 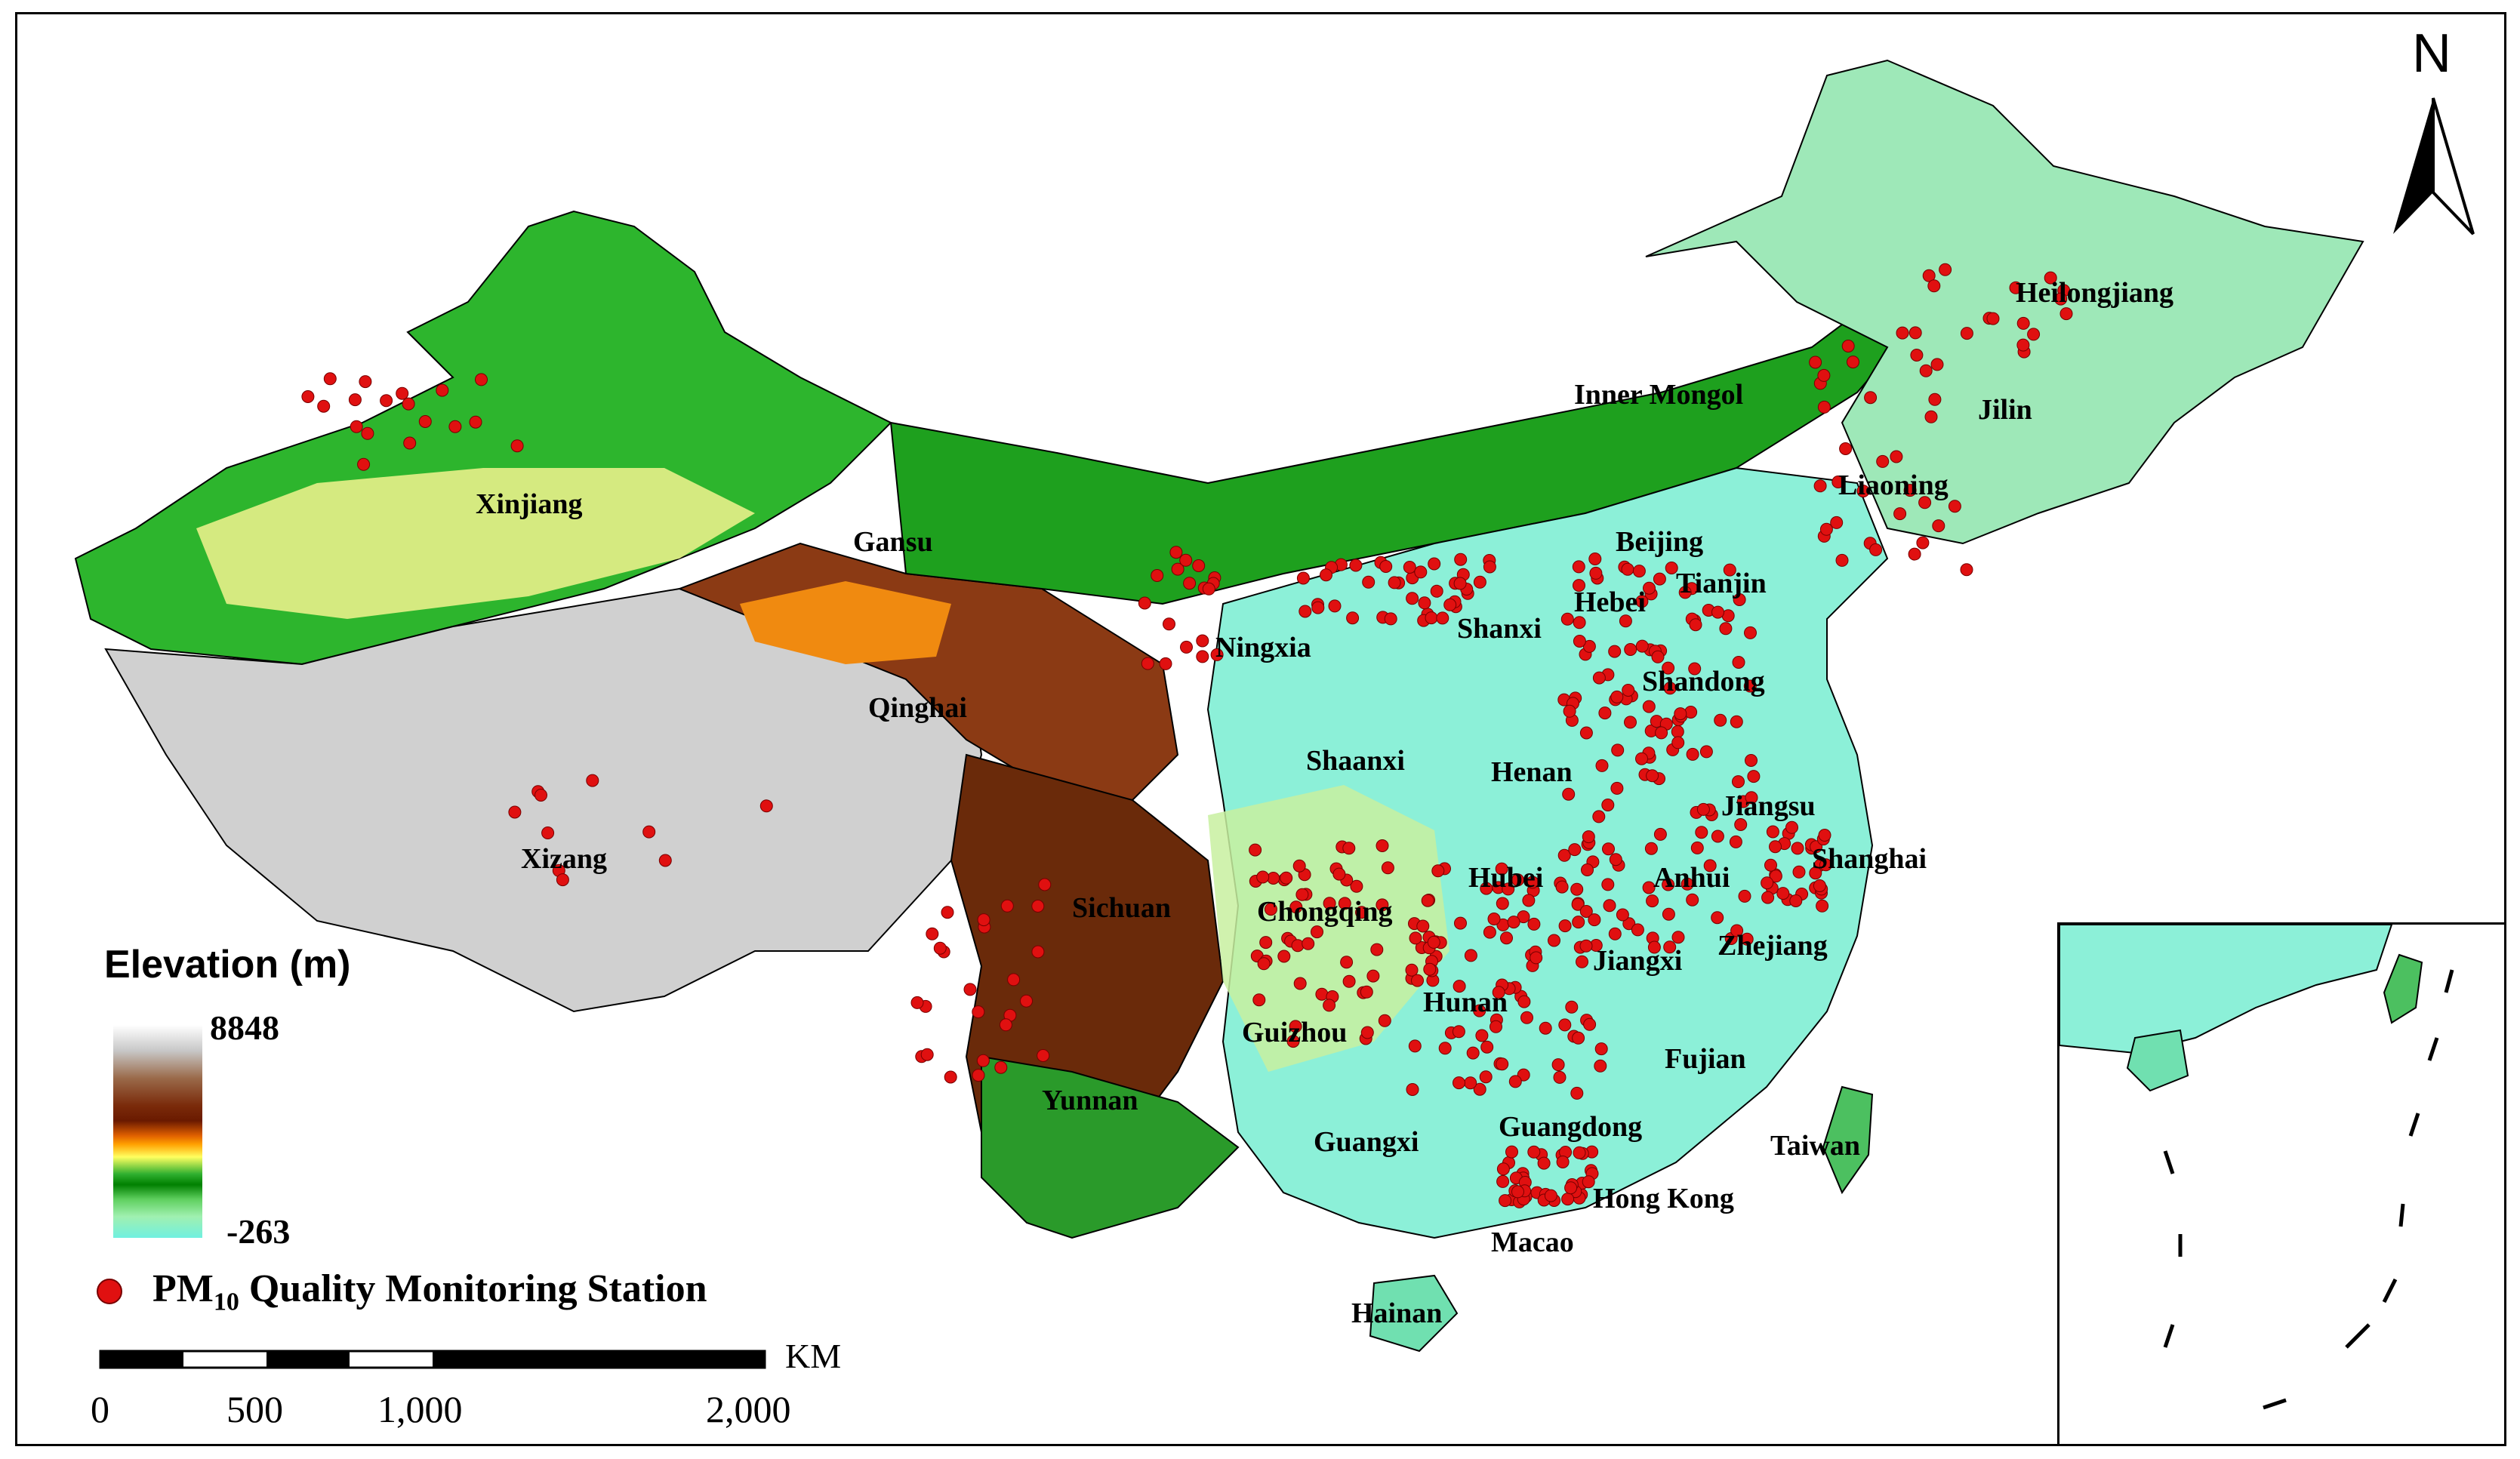 What do you see at coordinates (227, 965) in the screenshot?
I see `legend-title: Elevation (m)` at bounding box center [227, 965].